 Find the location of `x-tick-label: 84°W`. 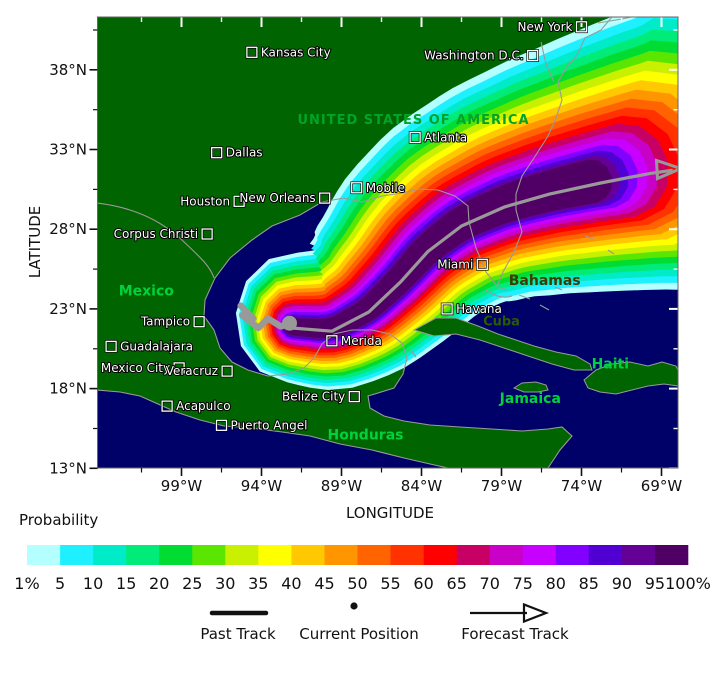

x-tick-label: 84°W is located at coordinates (422, 486).